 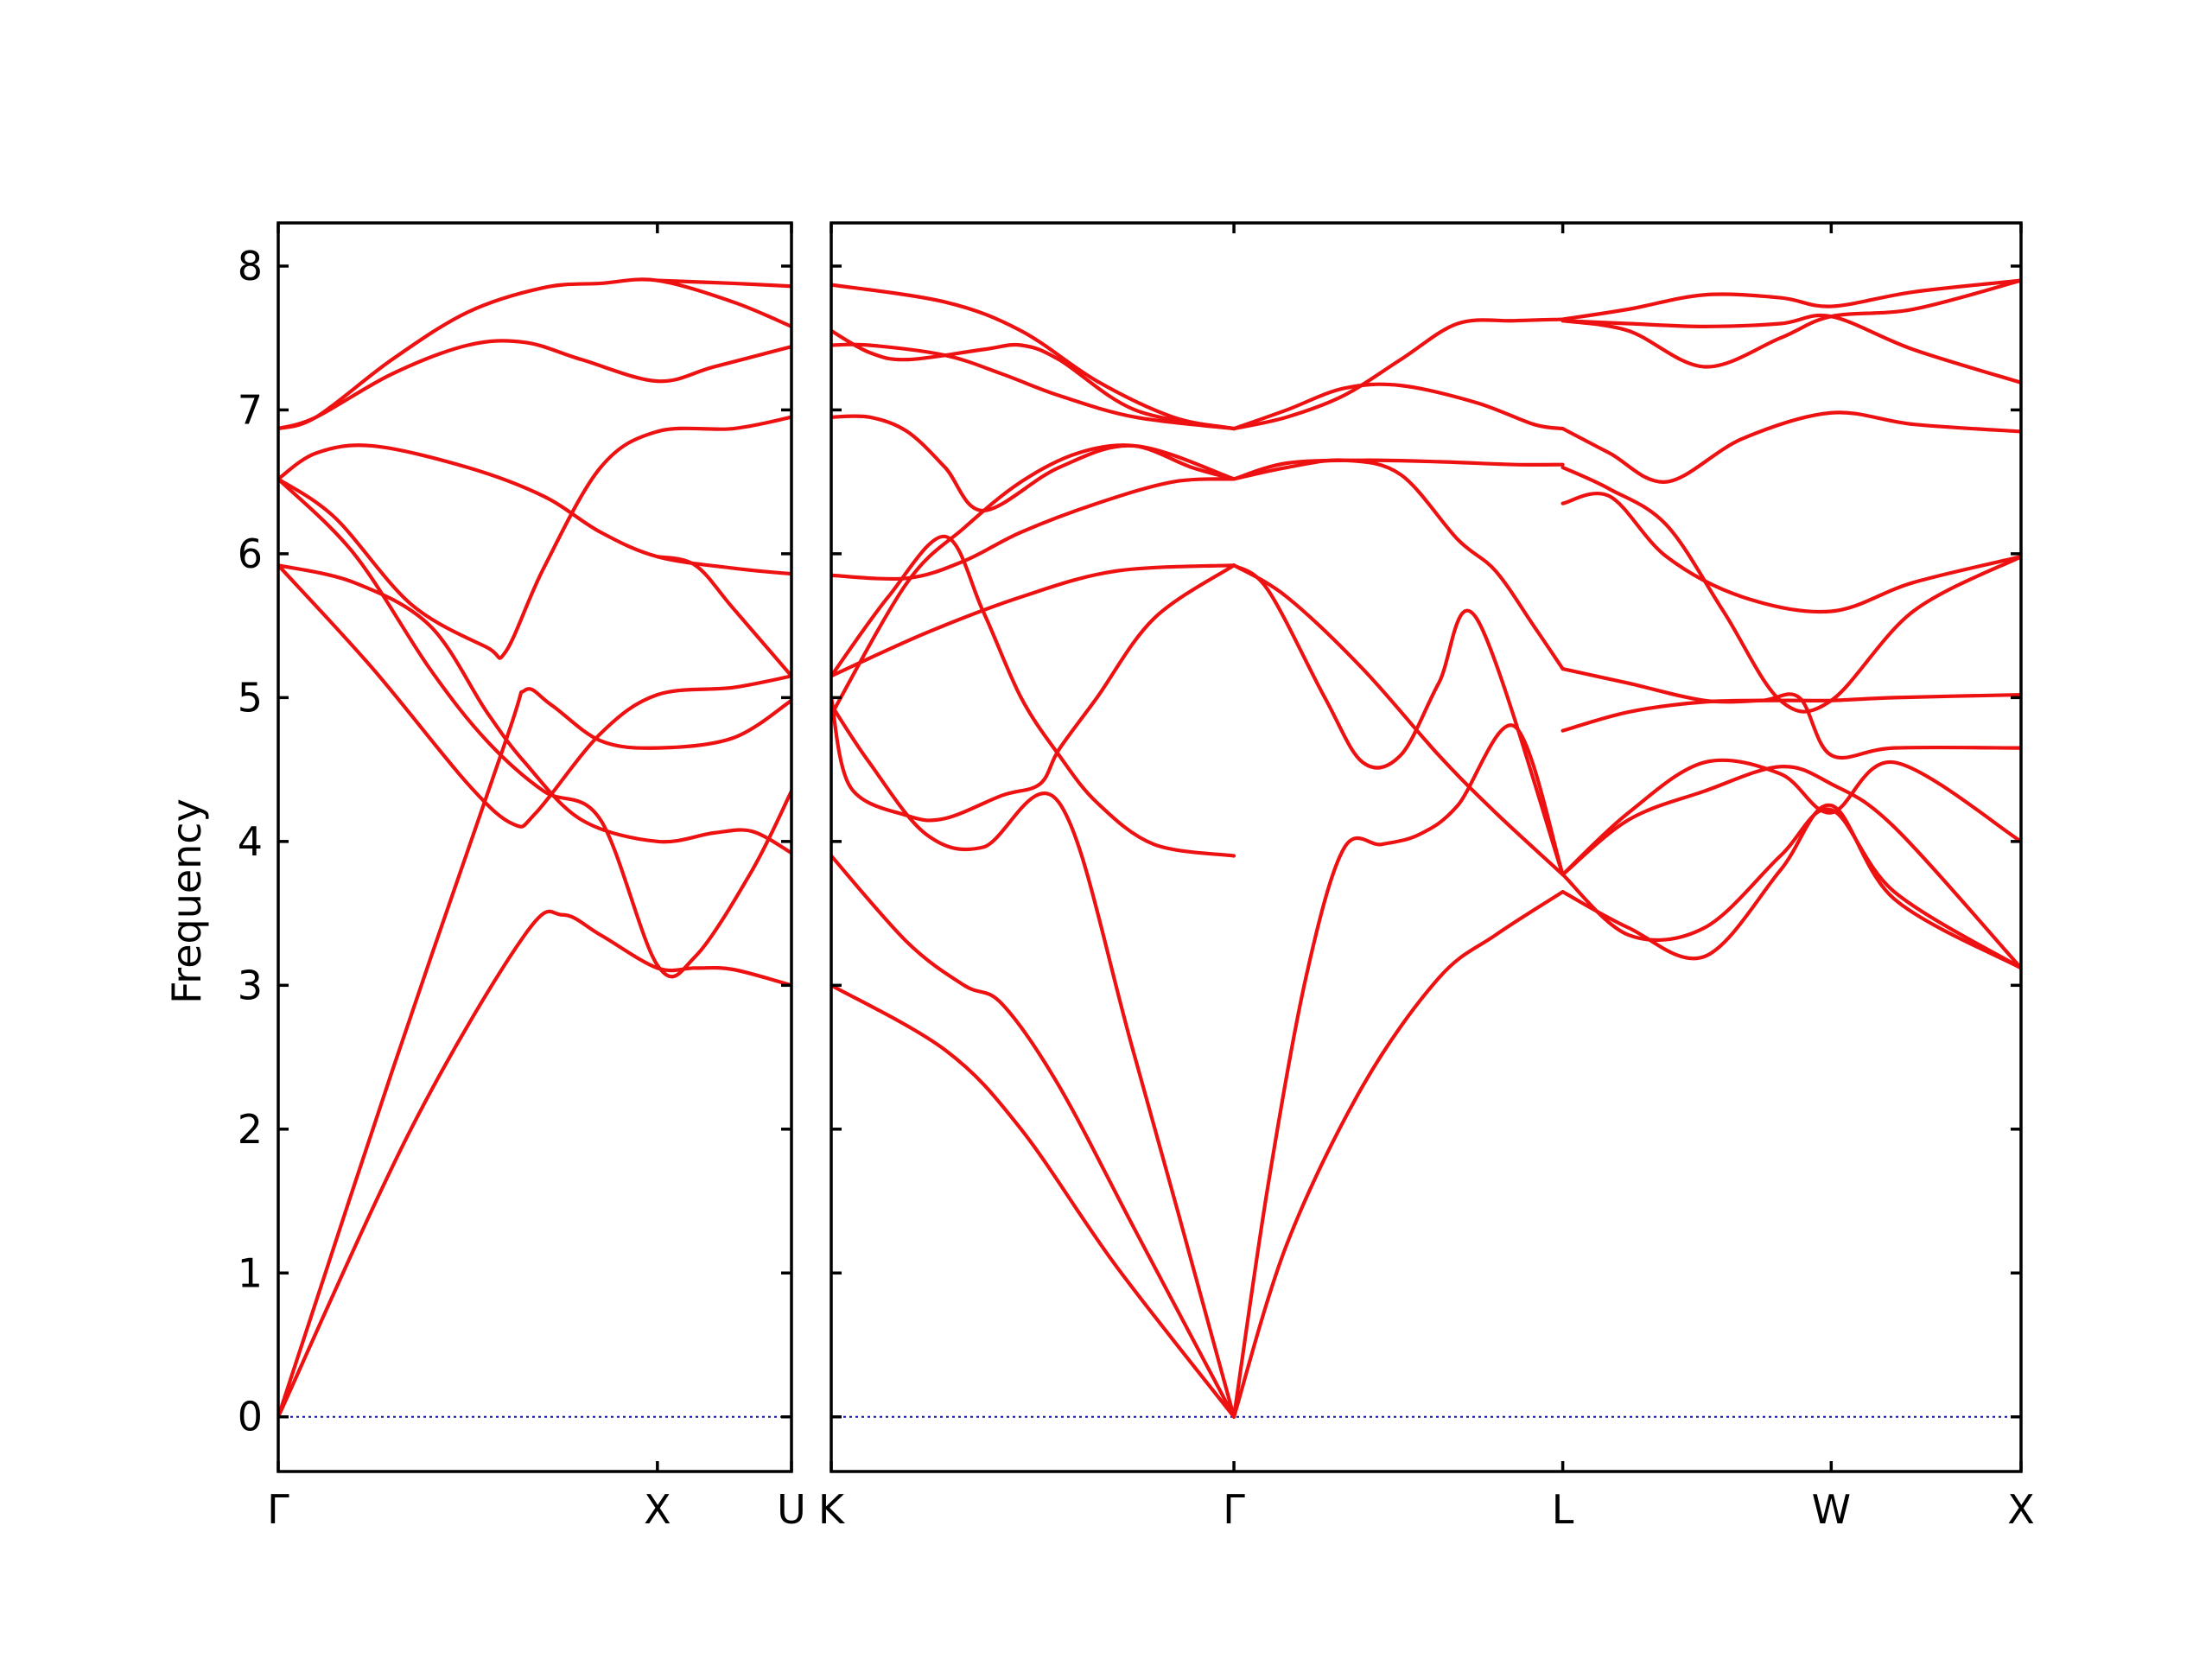 I want to click on y-tick-label: 0, so click(x=250, y=1417).